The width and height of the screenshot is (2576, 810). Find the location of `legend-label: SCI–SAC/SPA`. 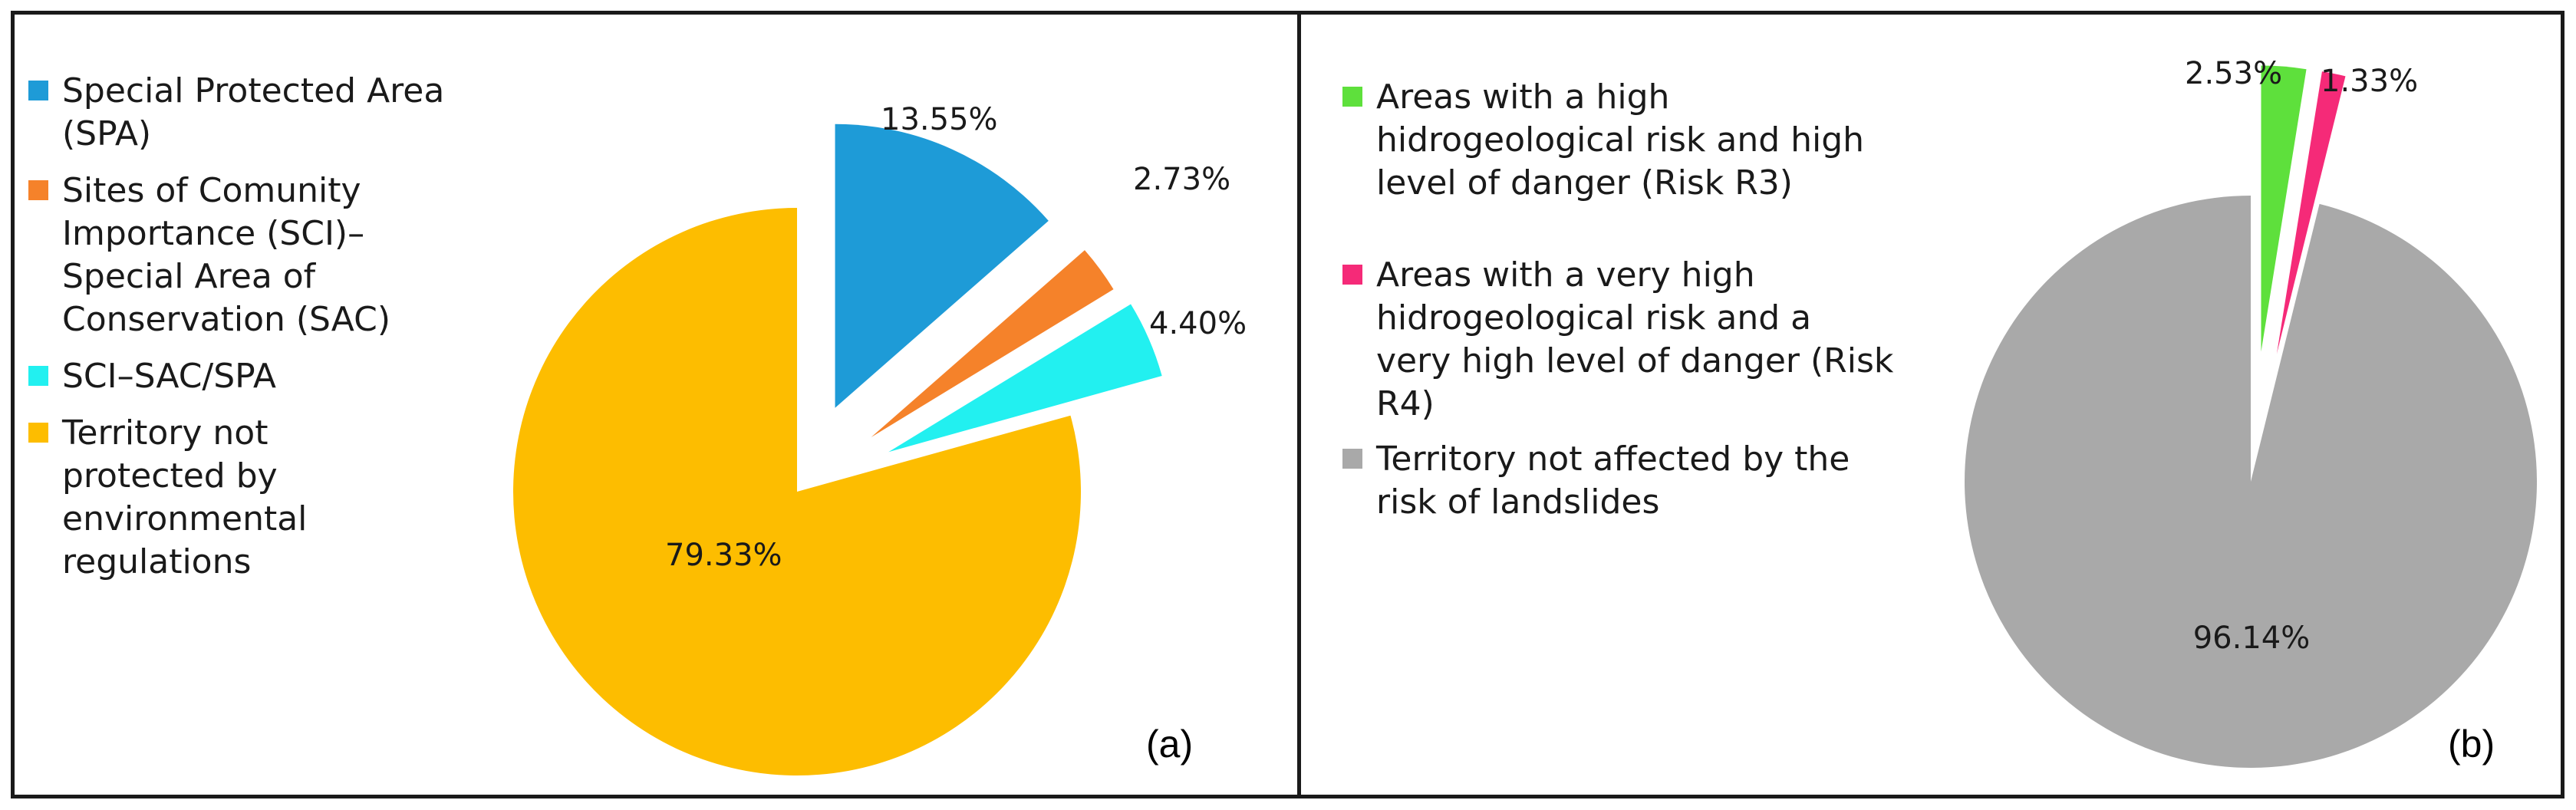

legend-label: SCI–SAC/SPA is located at coordinates (169, 377).